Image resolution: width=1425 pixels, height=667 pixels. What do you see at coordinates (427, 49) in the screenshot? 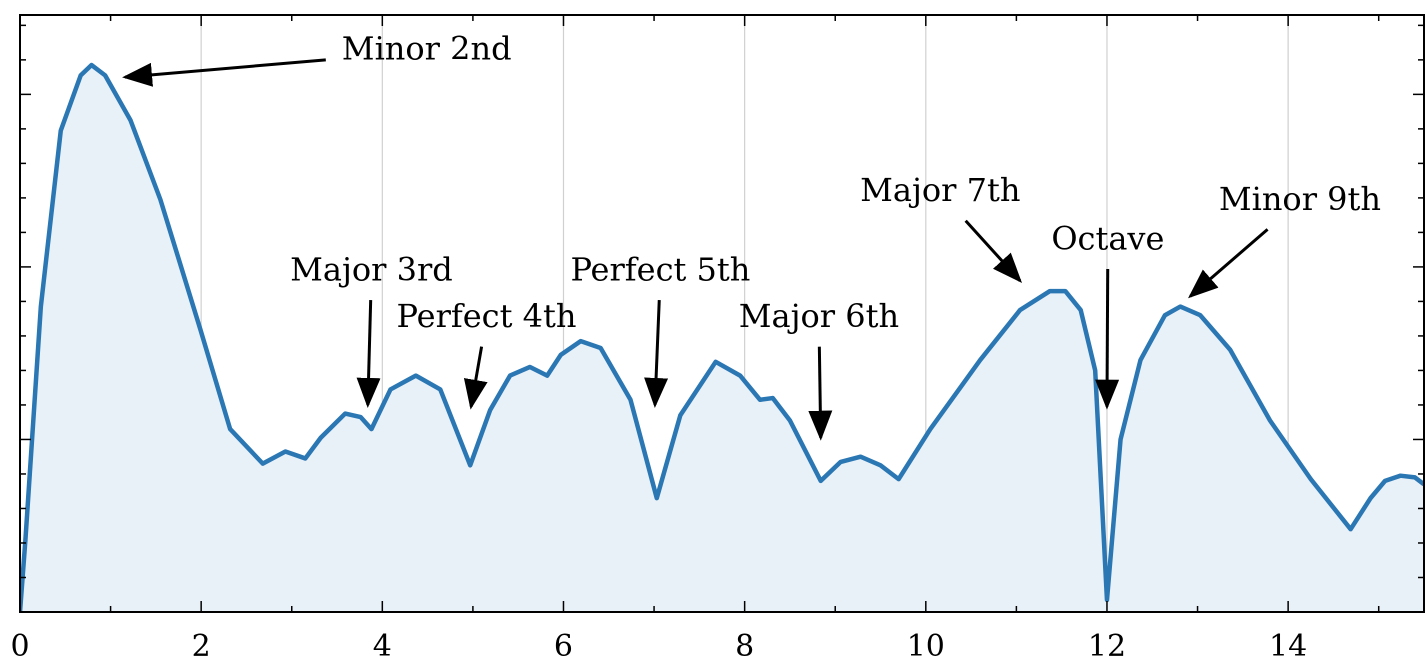
I see `annotation: Minor 2nd` at bounding box center [427, 49].